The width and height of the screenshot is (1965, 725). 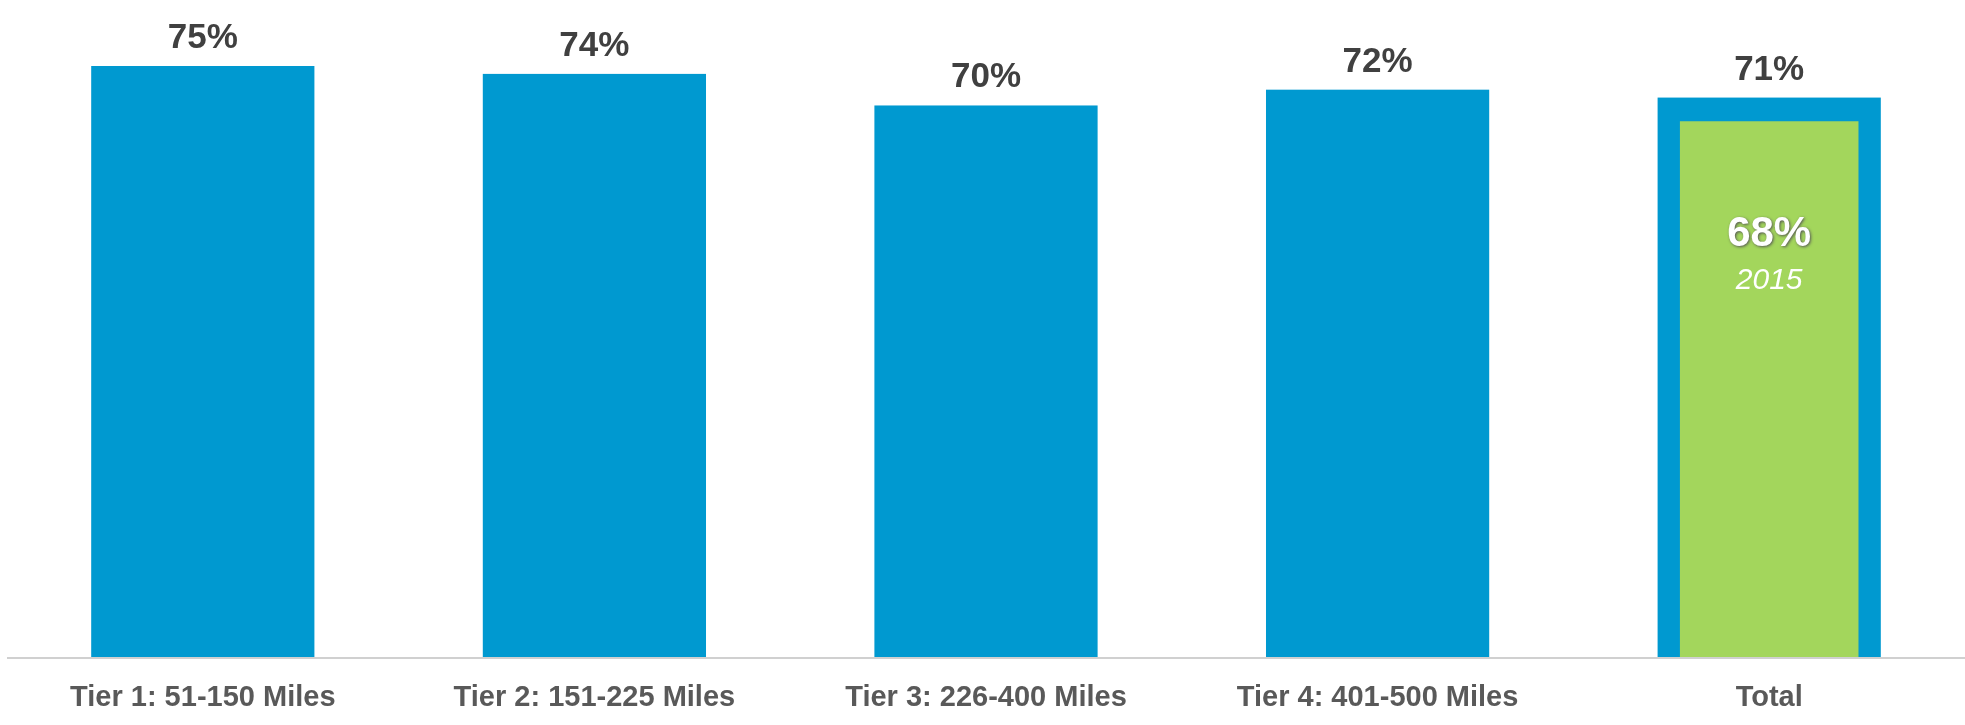 I want to click on series-label: 2015, so click(x=1768, y=279).